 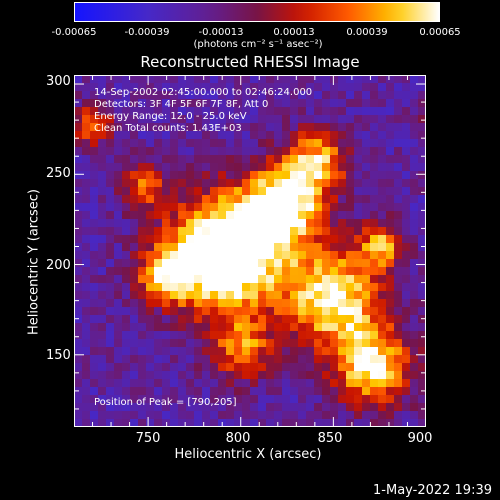 I want to click on colorbar-unit-label: (photons cm⁻² s⁻¹ asec⁻²), so click(x=258, y=44).